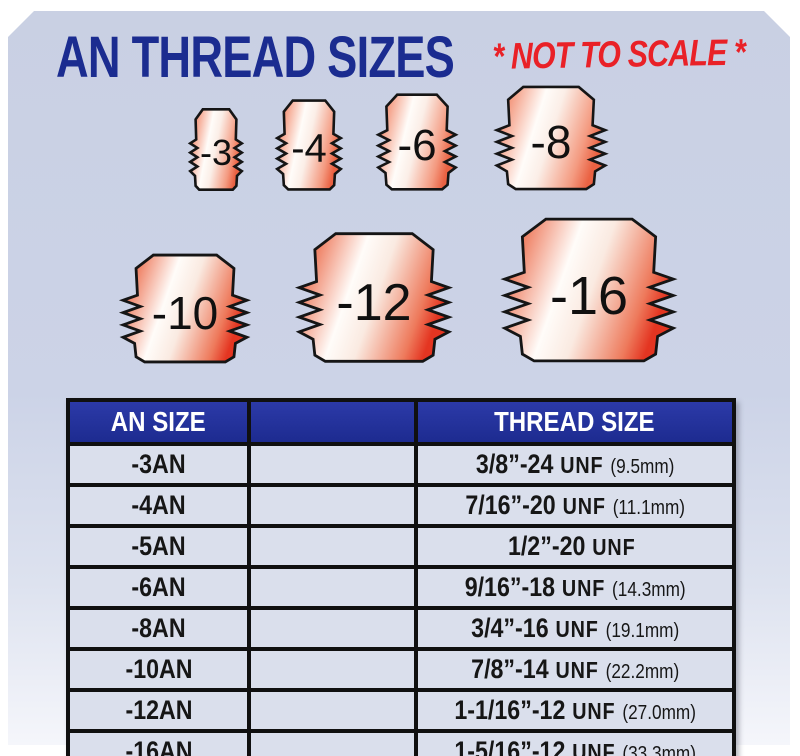 The width and height of the screenshot is (800, 756). Describe the element at coordinates (659, 749) in the screenshot. I see `thread-mm: (33.3mm)` at that location.